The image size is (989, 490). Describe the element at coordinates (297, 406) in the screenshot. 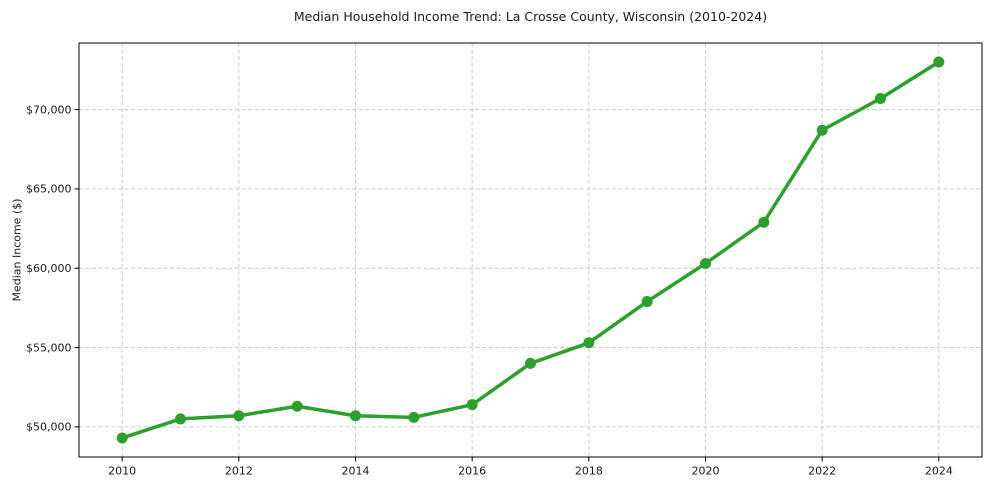

I see `data-point-2013` at that location.